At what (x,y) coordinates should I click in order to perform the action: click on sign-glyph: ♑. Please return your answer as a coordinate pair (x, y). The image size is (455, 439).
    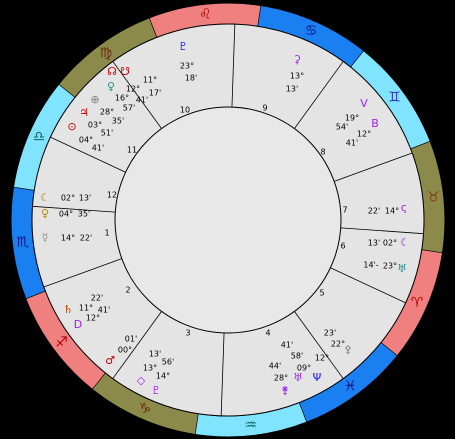
    Looking at the image, I should click on (145, 409).